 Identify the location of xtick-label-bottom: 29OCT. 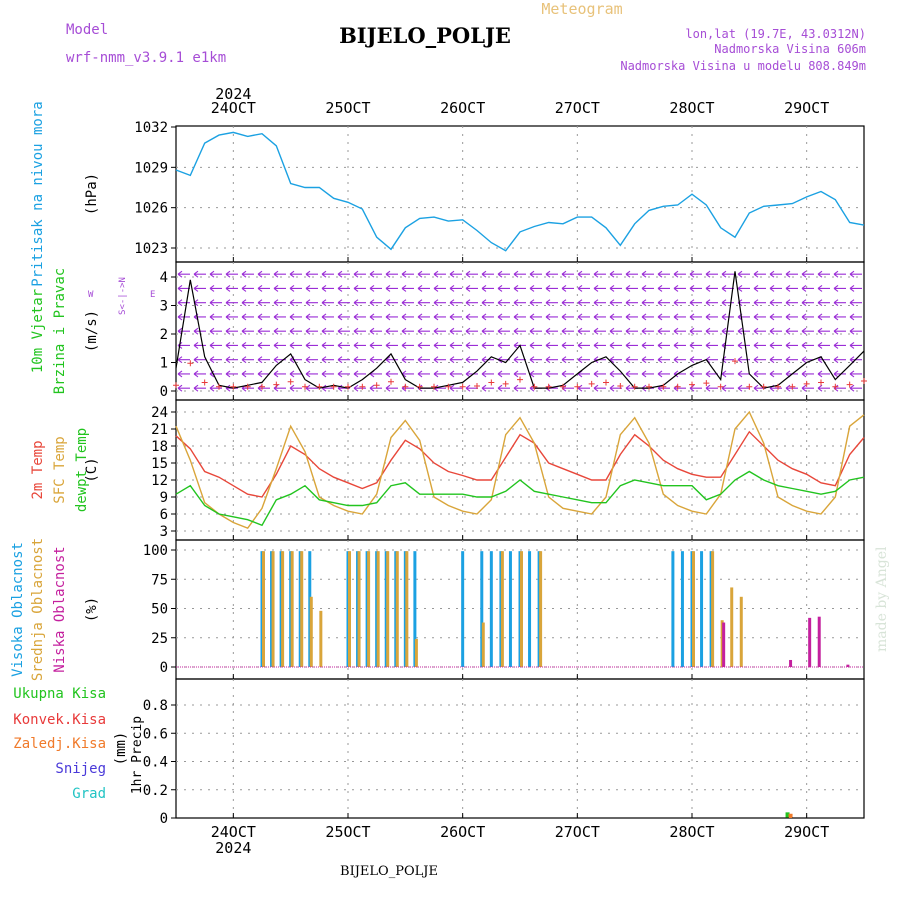
(806, 832).